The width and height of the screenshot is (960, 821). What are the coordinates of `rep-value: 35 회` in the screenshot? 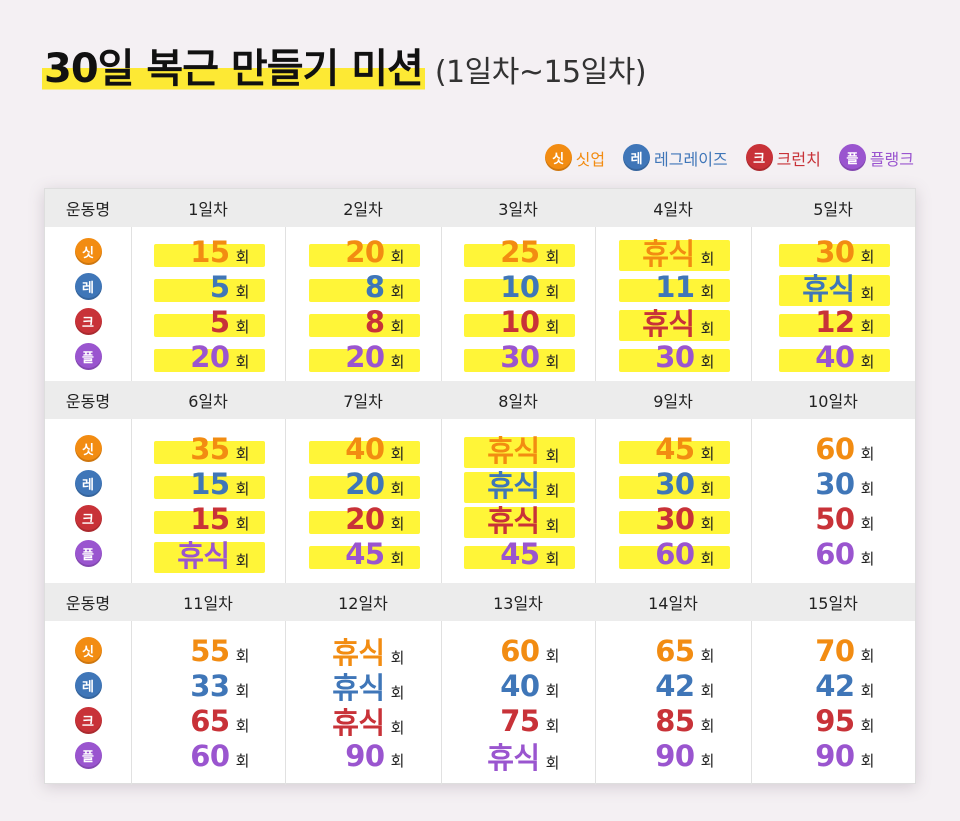 It's located at (209, 449).